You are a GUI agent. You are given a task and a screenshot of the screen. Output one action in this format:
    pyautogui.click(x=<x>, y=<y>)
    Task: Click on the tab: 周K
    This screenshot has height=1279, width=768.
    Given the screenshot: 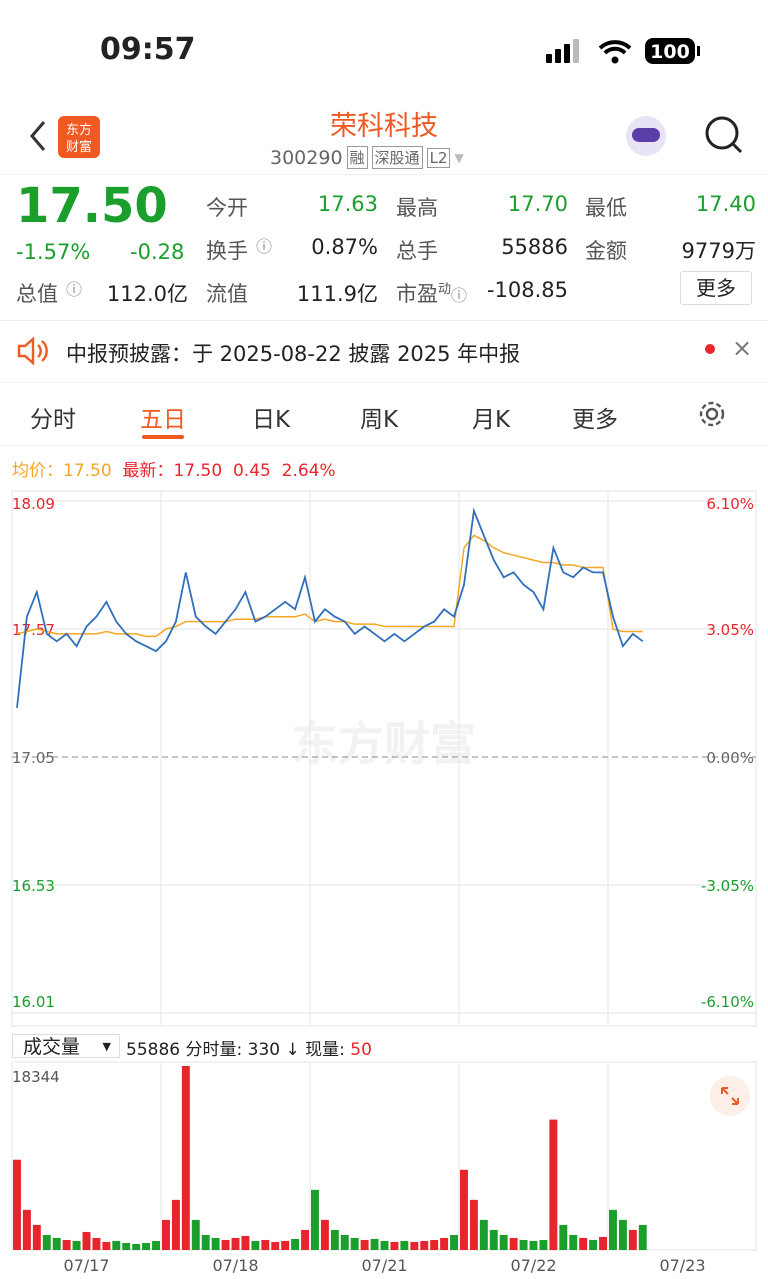 What is the action you would take?
    pyautogui.click(x=379, y=420)
    